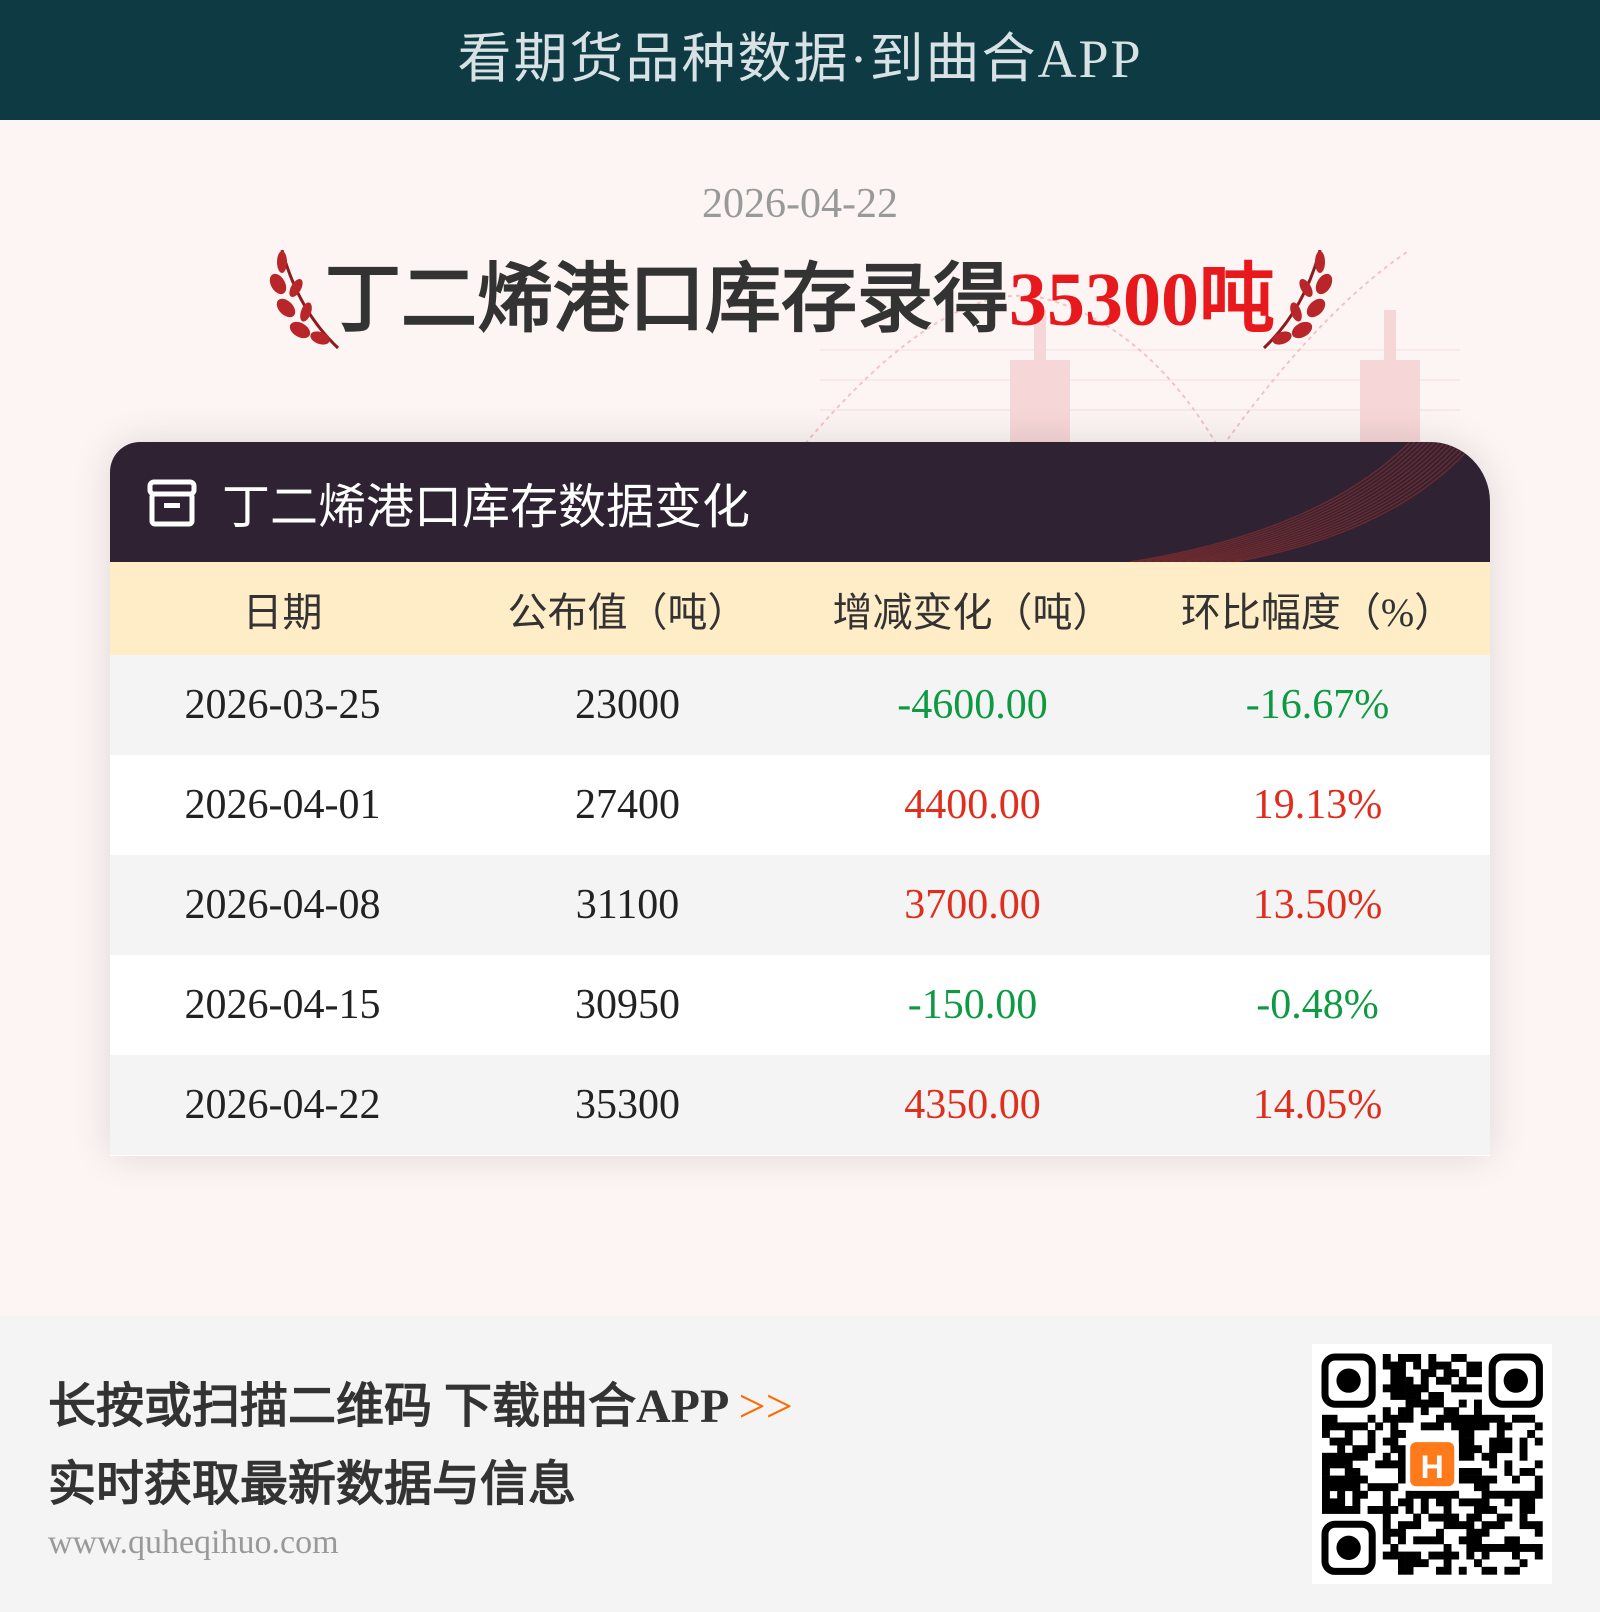 The height and width of the screenshot is (1612, 1600). Describe the element at coordinates (1317, 805) in the screenshot. I see `cell-pct: 19.13%` at that location.